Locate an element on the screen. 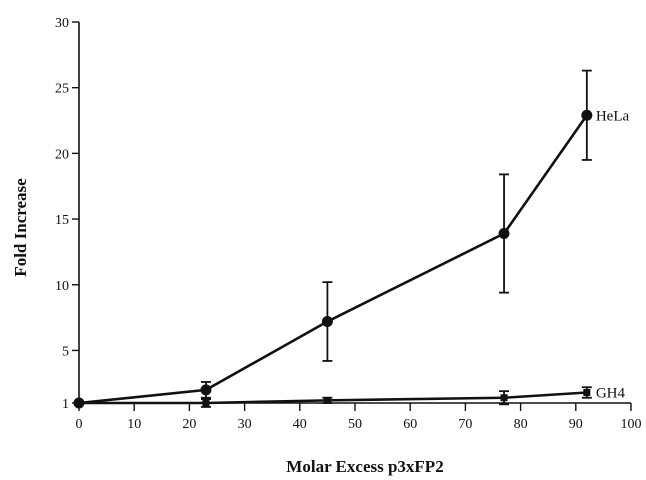 The height and width of the screenshot is (480, 646). x-tick-label-30: 30 is located at coordinates (245, 424).